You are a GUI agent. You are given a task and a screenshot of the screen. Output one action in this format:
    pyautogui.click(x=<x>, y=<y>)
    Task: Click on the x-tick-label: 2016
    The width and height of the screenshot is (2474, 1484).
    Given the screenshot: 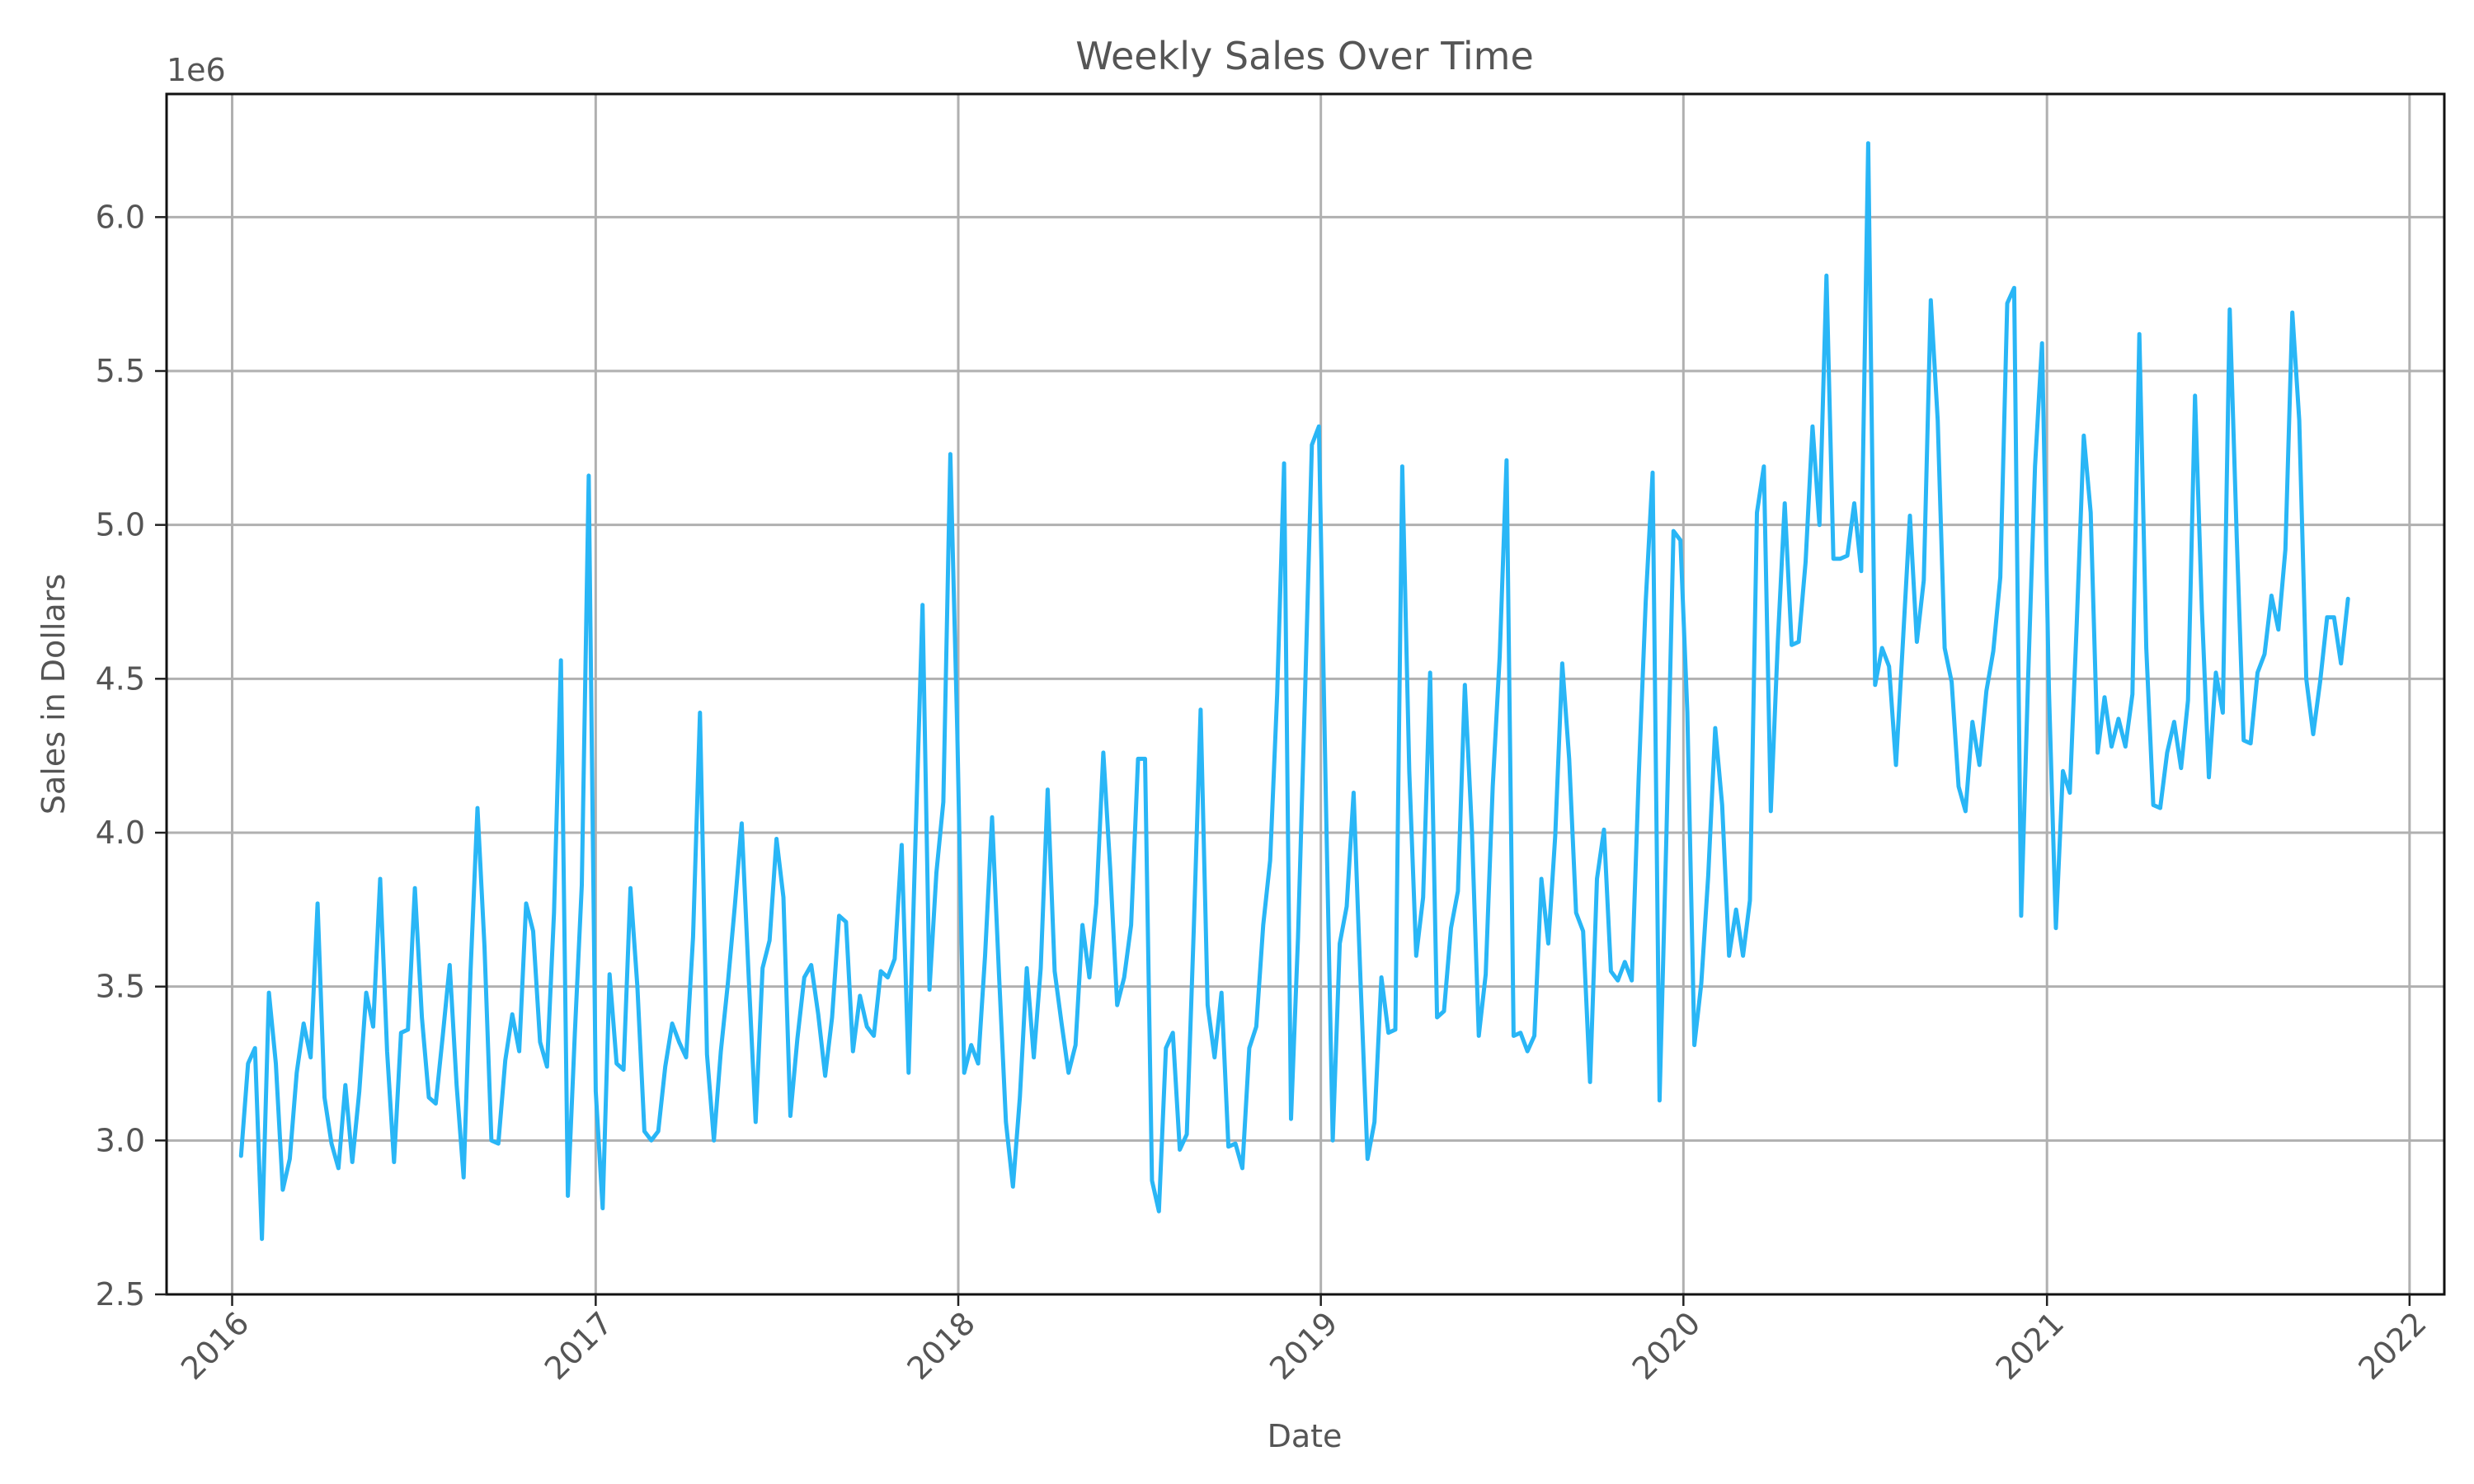 What is the action you would take?
    pyautogui.click(x=215, y=1346)
    